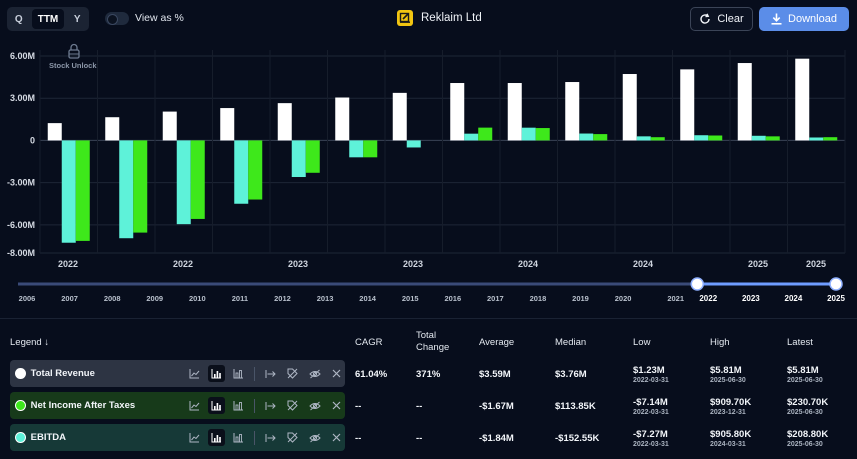 This screenshot has width=857, height=459. What do you see at coordinates (77, 19) in the screenshot?
I see `period-y-button: Y` at bounding box center [77, 19].